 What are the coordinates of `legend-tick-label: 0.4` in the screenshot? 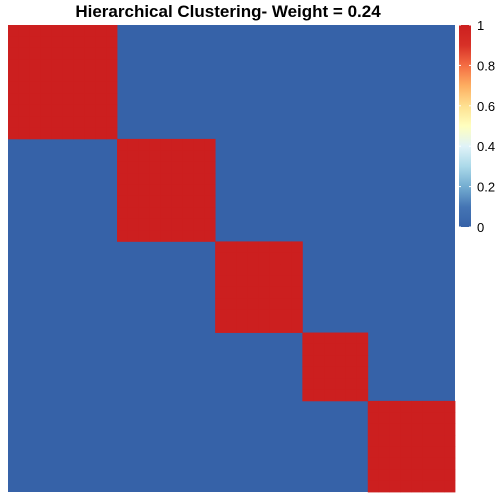 It's located at (486, 146).